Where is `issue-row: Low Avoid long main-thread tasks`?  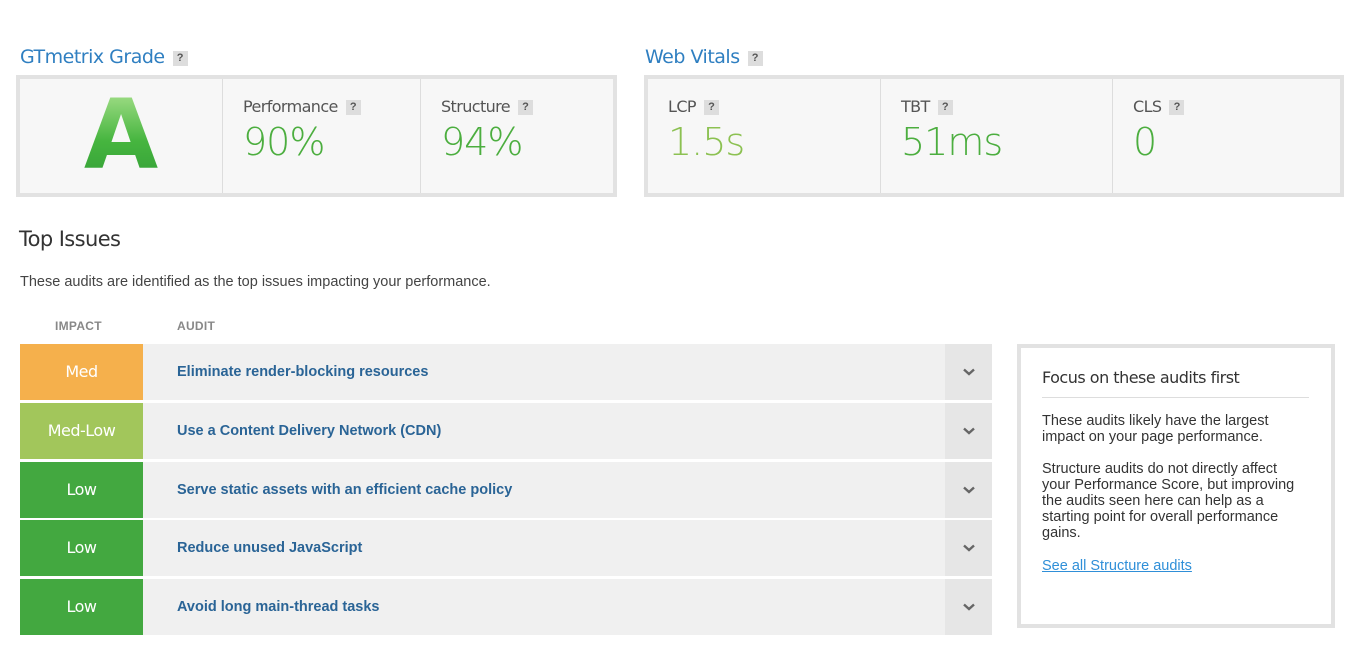
issue-row: Low Avoid long main-thread tasks is located at coordinates (506, 607).